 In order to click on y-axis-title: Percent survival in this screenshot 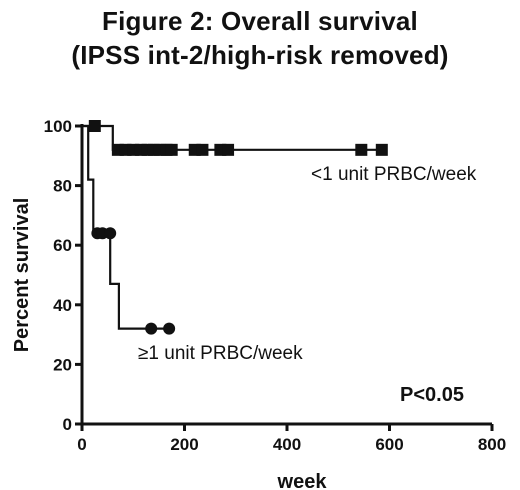, I will do `click(22, 275)`.